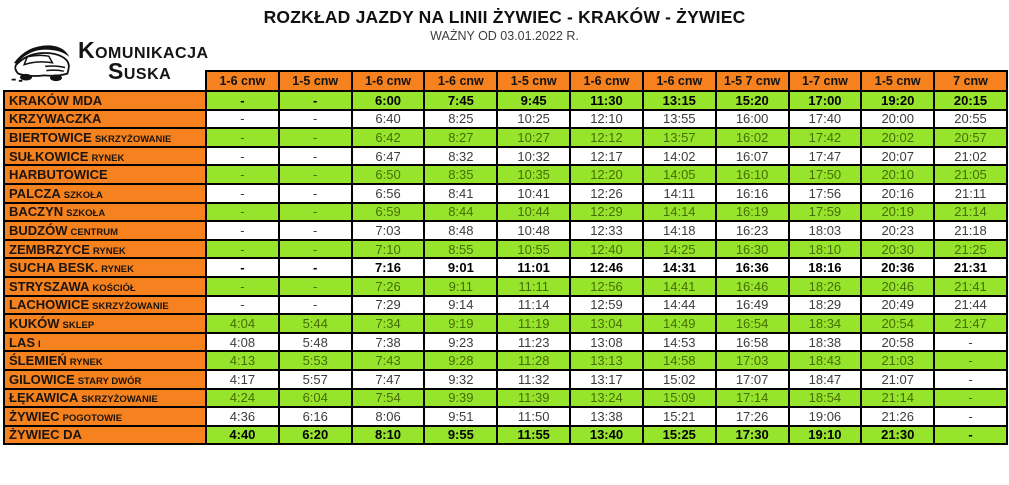 The image size is (1009, 485). Describe the element at coordinates (970, 323) in the screenshot. I see `departure-time-cell: 21:47` at that location.